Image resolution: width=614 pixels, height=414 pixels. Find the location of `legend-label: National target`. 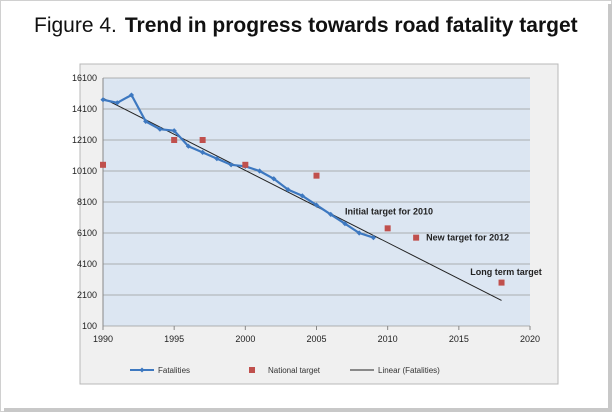

legend-label: National target is located at coordinates (294, 370).